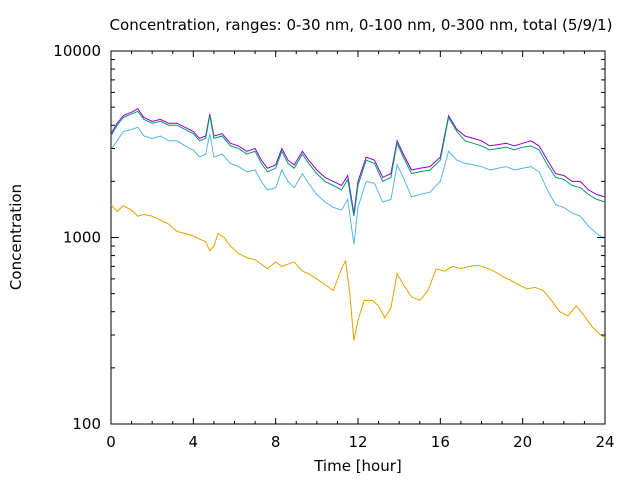 The width and height of the screenshot is (640, 480). Describe the element at coordinates (440, 442) in the screenshot. I see `x-tick-label: 16` at that location.